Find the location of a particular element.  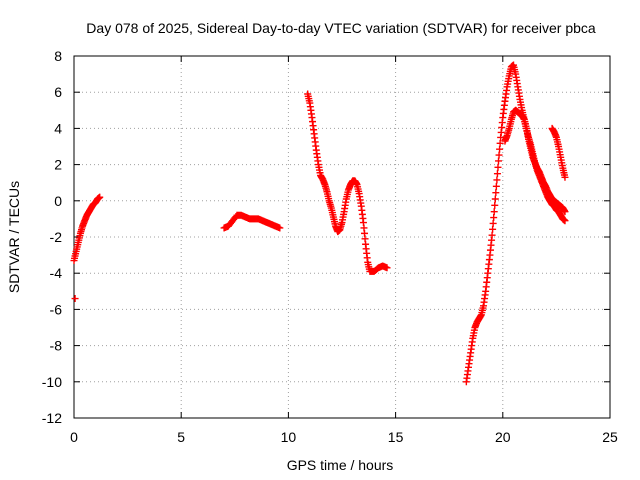

x-tick-label: 25 is located at coordinates (610, 437).